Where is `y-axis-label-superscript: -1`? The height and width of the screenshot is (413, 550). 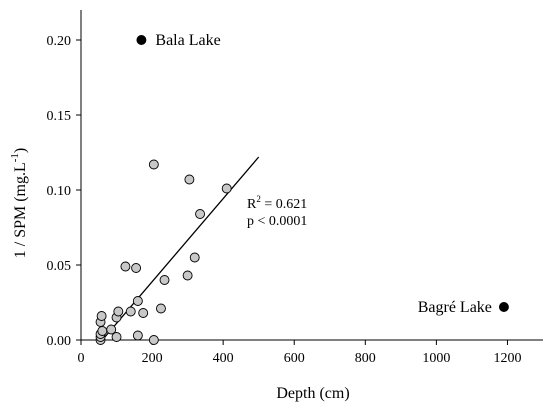
y-axis-label-superscript: -1 is located at coordinates (15, 157).